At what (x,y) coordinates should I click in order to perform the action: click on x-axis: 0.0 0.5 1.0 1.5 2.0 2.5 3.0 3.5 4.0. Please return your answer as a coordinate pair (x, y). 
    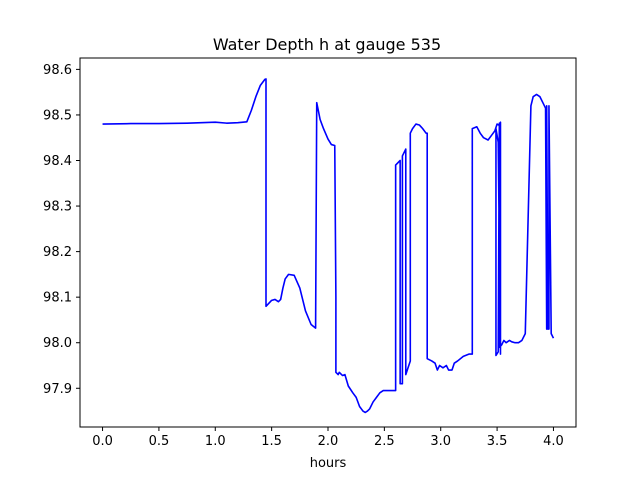
    Looking at the image, I should click on (328, 438).